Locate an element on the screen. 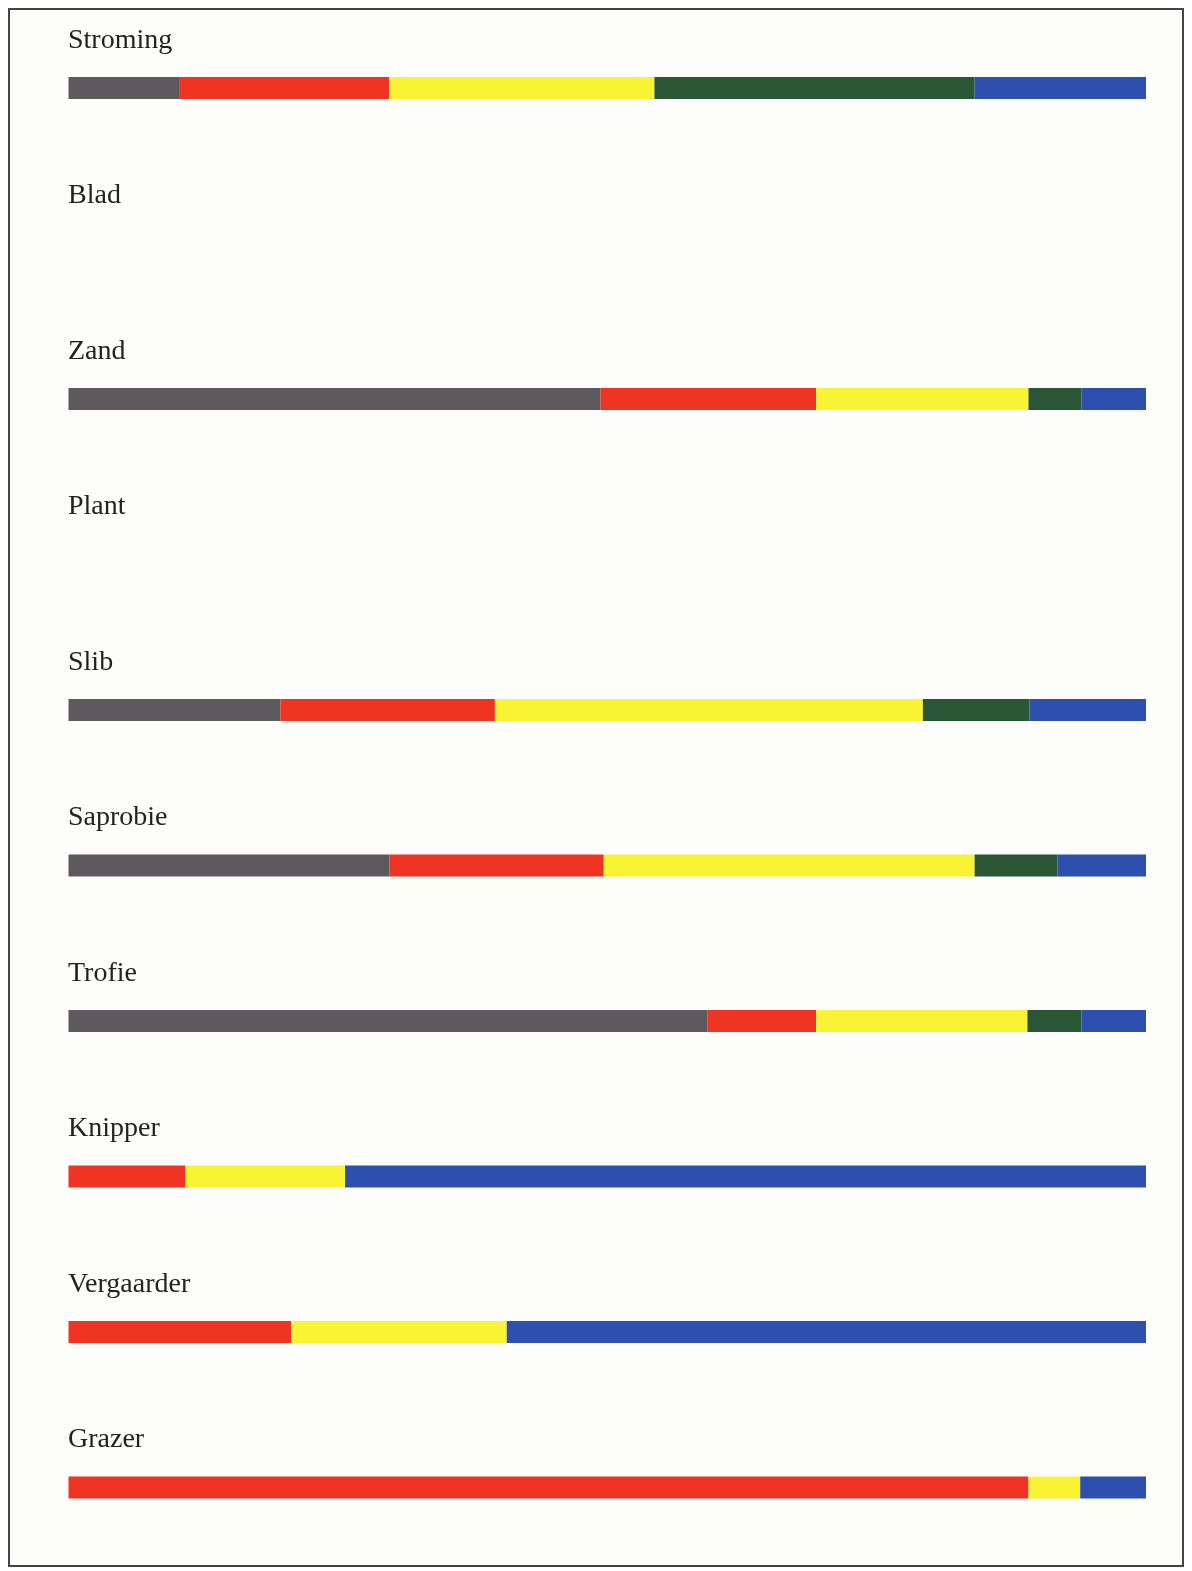 This screenshot has height=1571, width=1192. y-tick-label: Plant is located at coordinates (97, 505).